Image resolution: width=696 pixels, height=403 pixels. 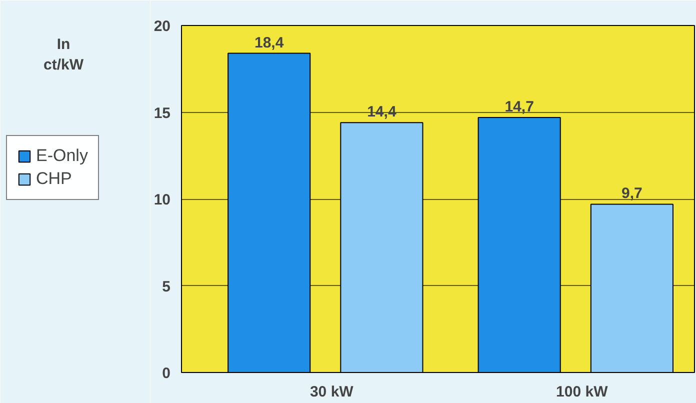 What do you see at coordinates (166, 373) in the screenshot?
I see `y-tick-label: 0` at bounding box center [166, 373].